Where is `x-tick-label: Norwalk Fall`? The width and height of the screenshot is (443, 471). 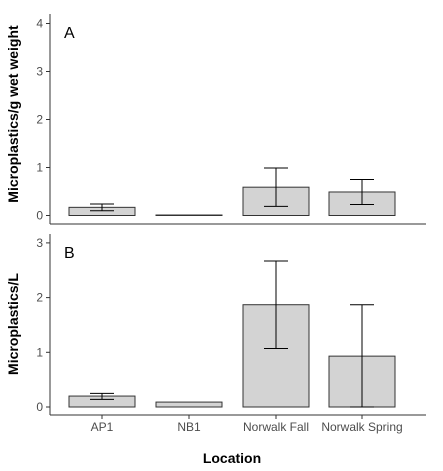 x-tick-label: Norwalk Fall is located at coordinates (276, 427).